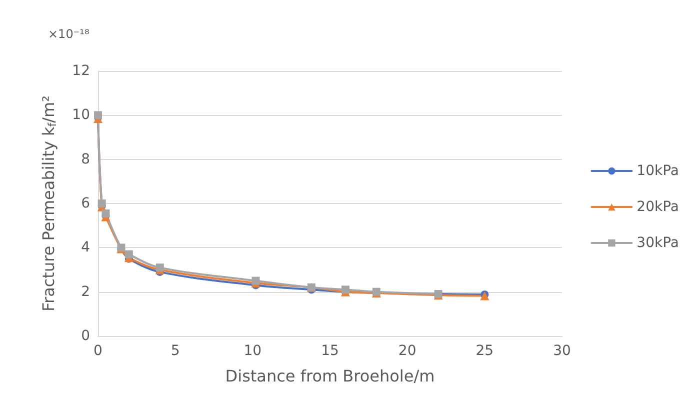 This screenshot has width=694, height=414. What do you see at coordinates (658, 207) in the screenshot?
I see `legend-label: 20kPa` at bounding box center [658, 207].